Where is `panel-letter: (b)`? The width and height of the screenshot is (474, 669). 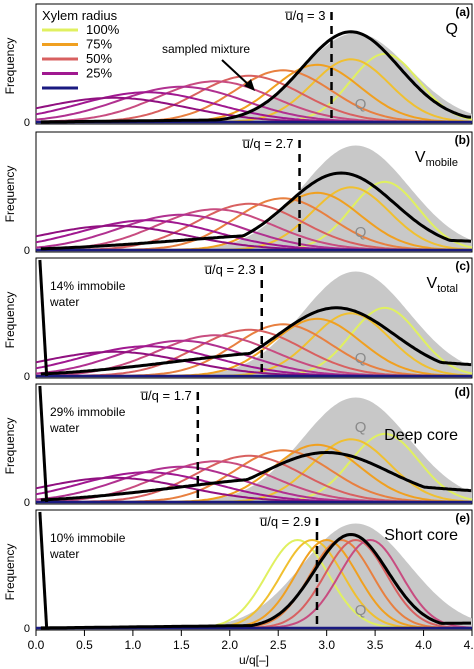 panel-letter: (b) is located at coordinates (462, 140).